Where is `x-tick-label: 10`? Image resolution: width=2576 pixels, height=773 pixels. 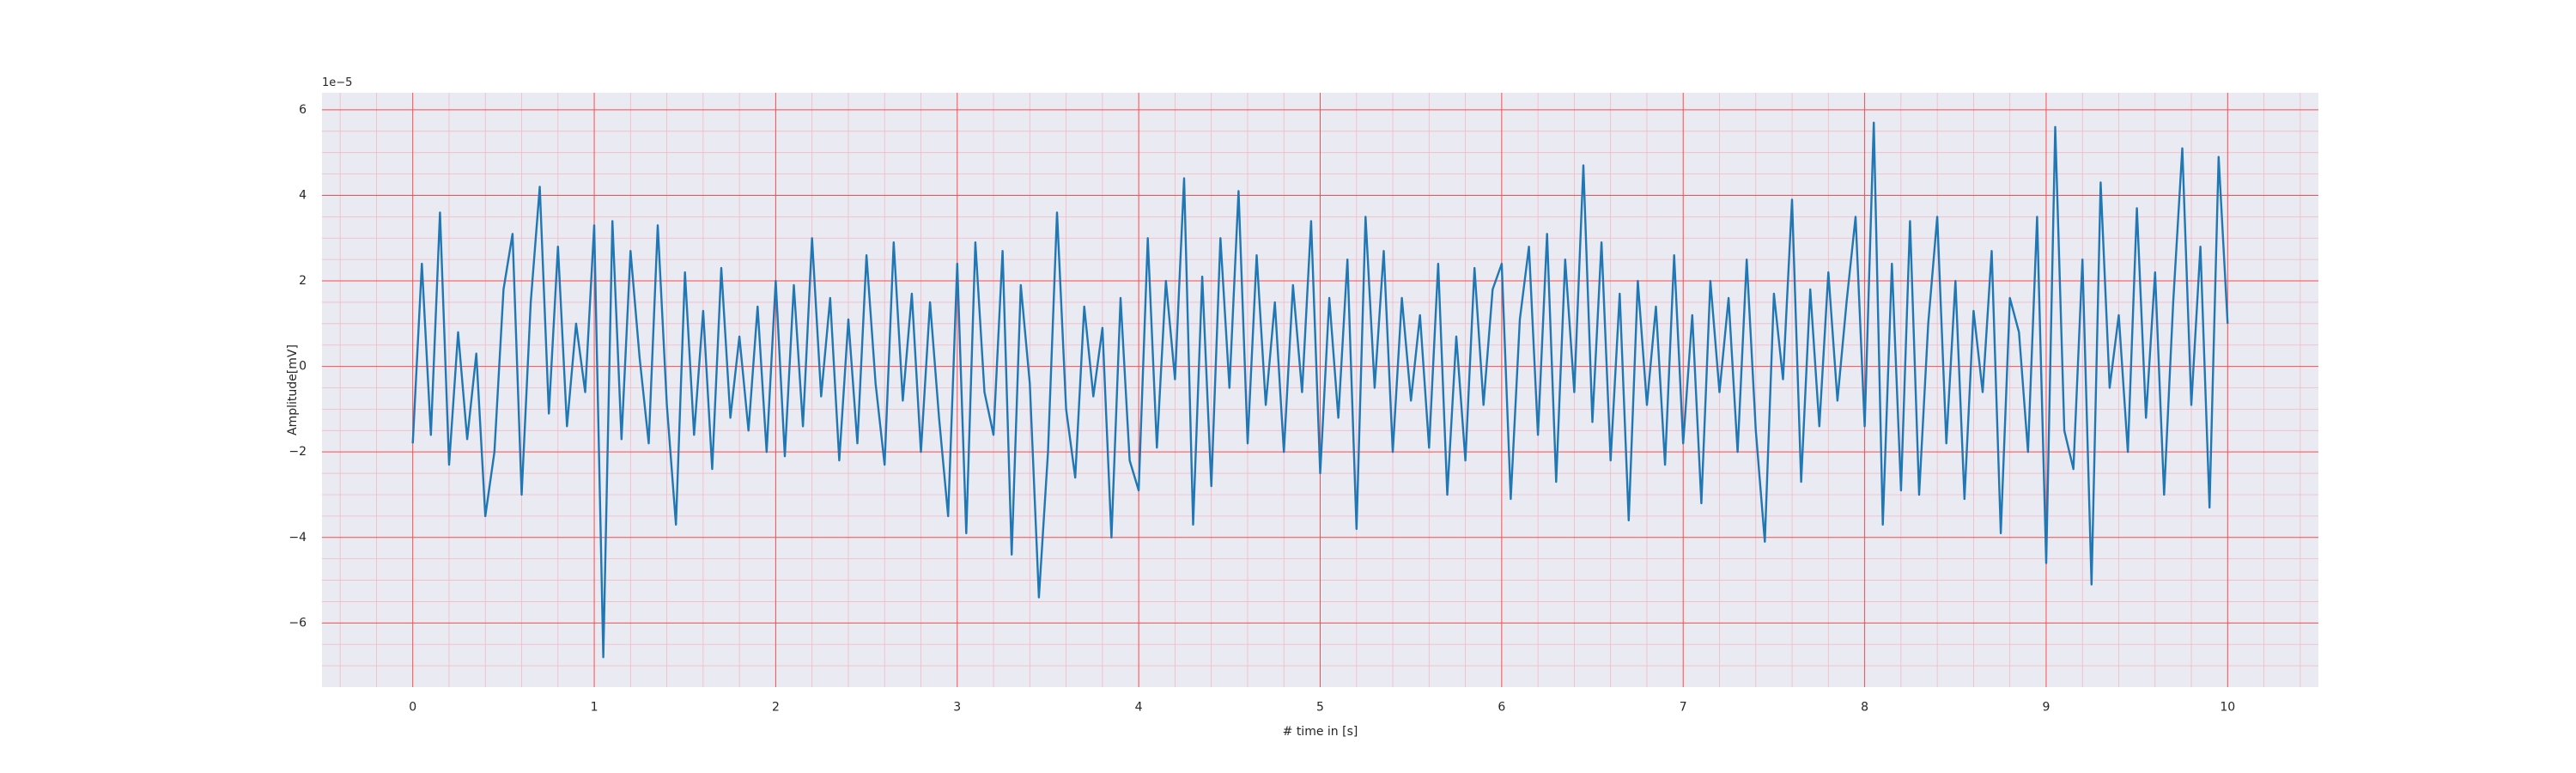 x-tick-label: 10 is located at coordinates (2228, 708).